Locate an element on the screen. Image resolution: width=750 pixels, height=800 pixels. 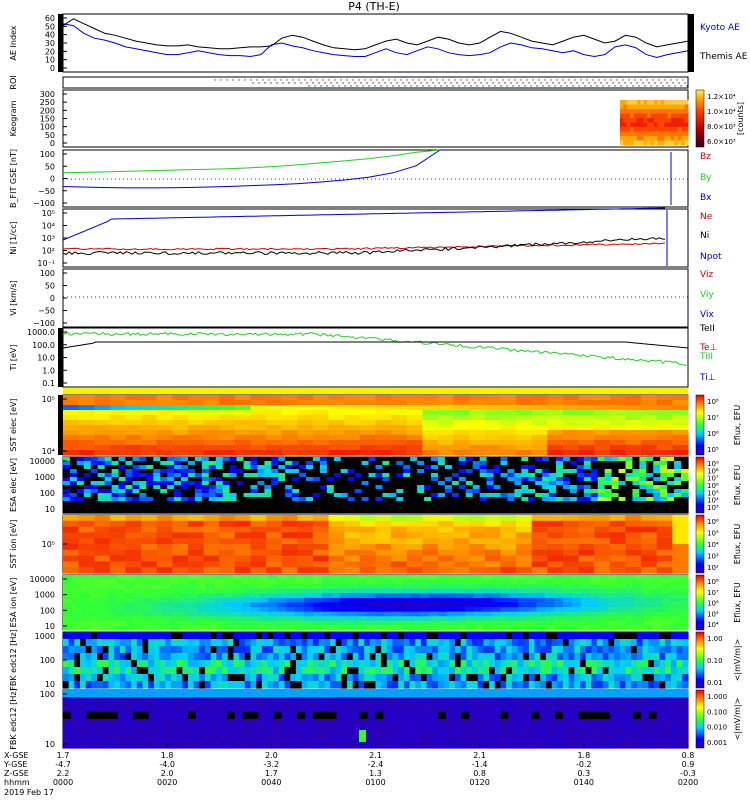
ytick-label: 0.1 is located at coordinates (48, 383).